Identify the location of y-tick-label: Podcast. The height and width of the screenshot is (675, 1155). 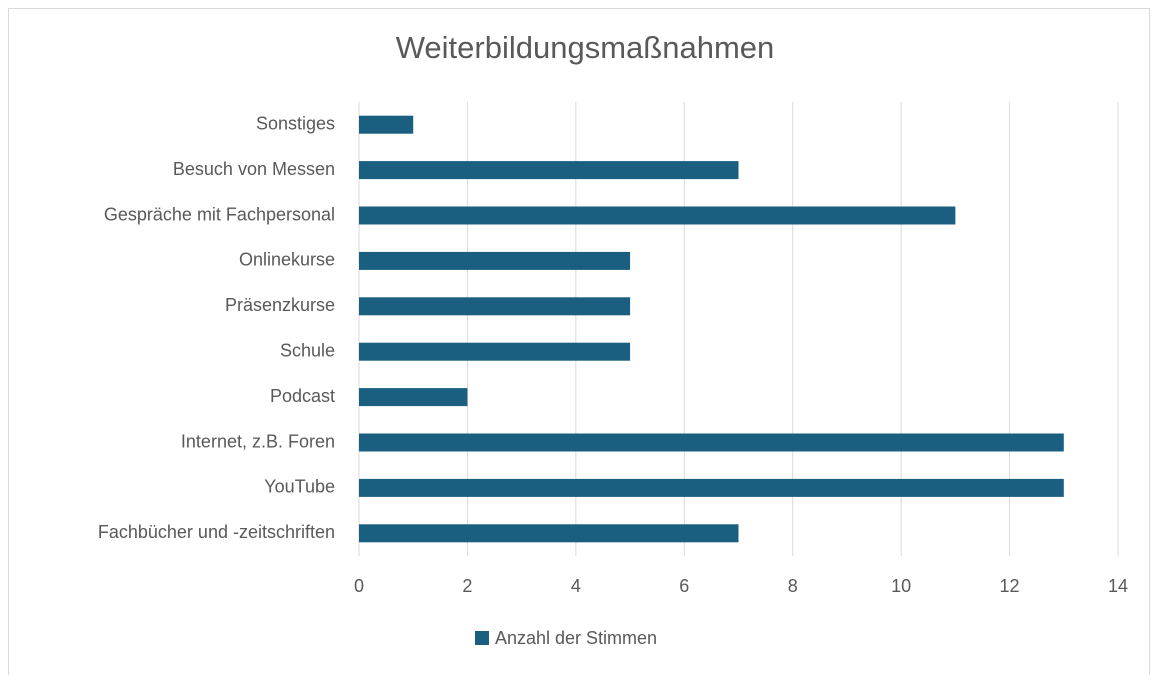
(302, 396).